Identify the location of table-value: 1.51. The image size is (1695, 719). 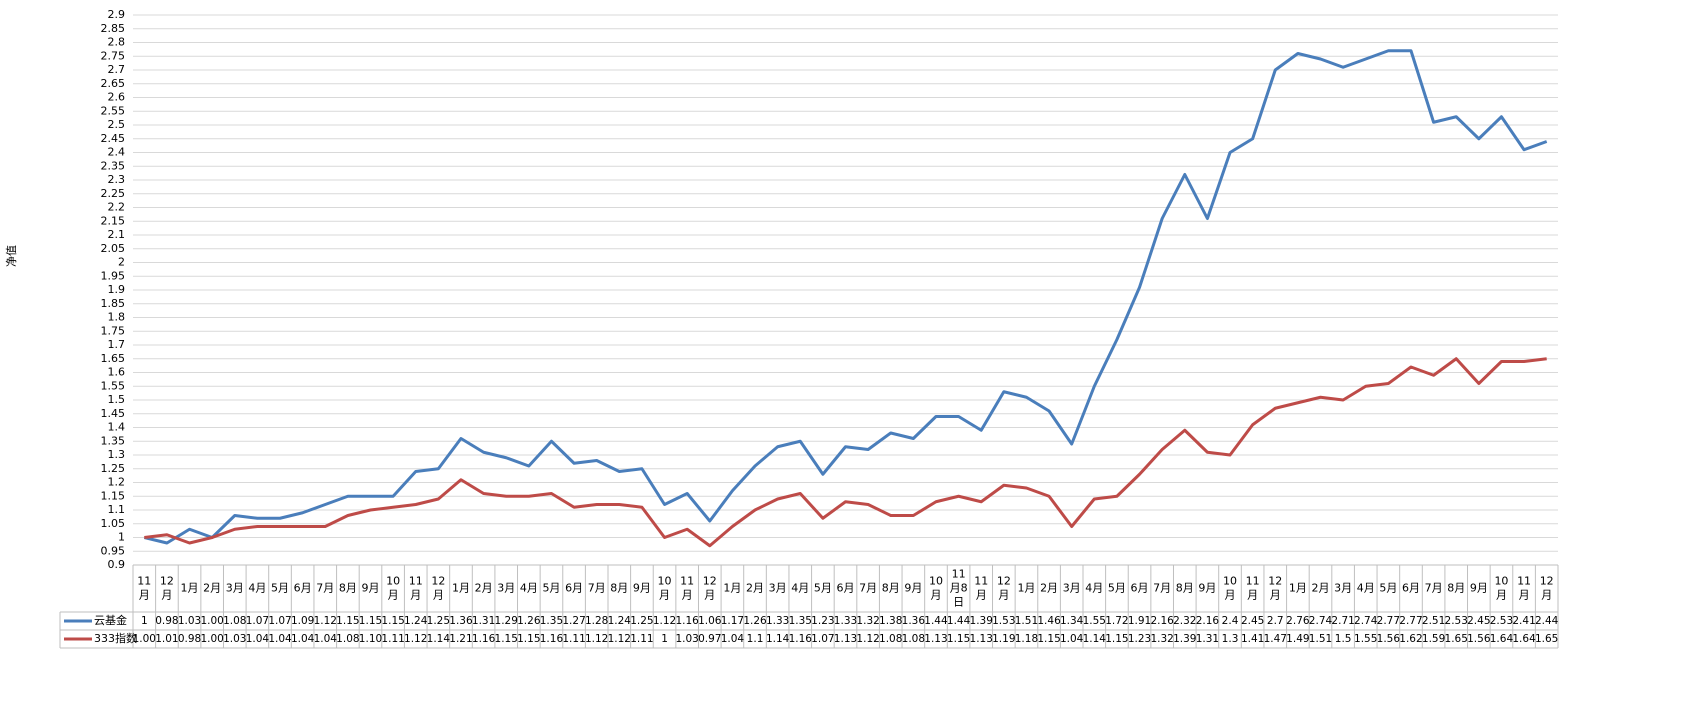
(1320, 639).